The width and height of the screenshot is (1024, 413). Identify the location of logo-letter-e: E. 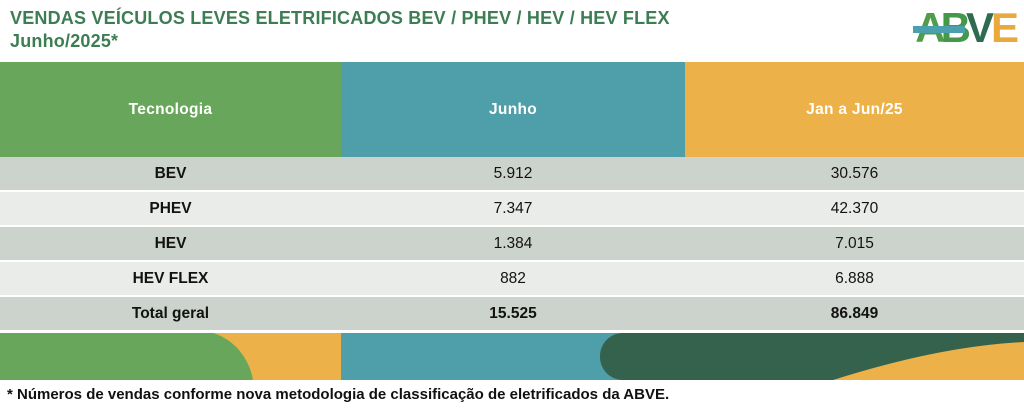
(1004, 27).